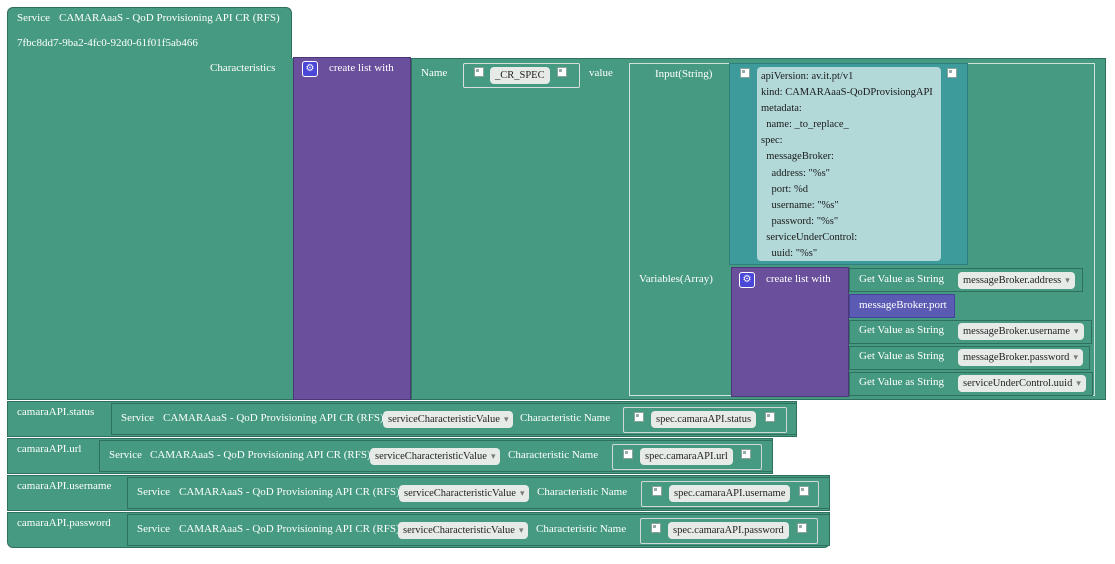 This screenshot has width=1115, height=564. Describe the element at coordinates (64, 523) in the screenshot. I see `char-row-key: camaraAPI.password` at that location.